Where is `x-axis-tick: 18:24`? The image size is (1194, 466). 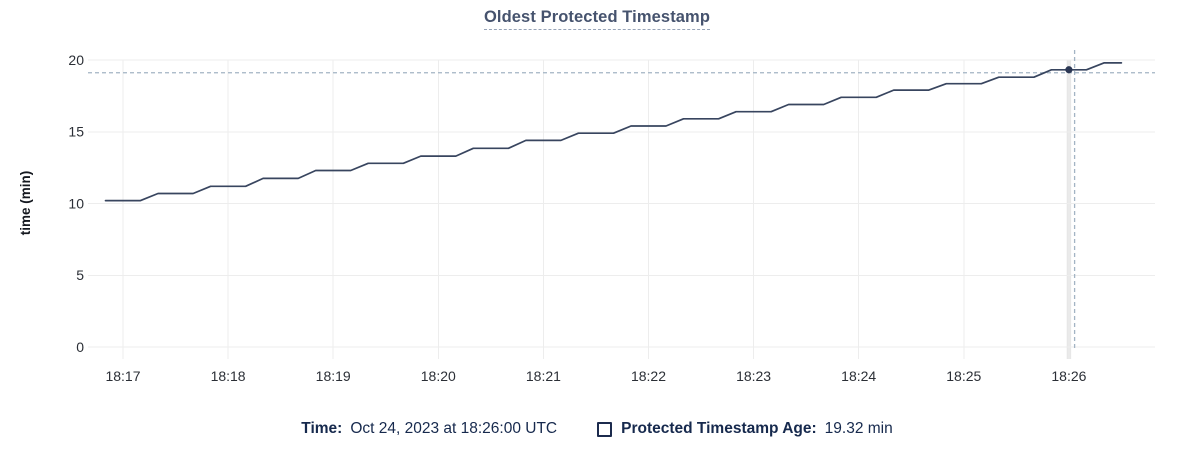 x-axis-tick: 18:24 is located at coordinates (858, 376).